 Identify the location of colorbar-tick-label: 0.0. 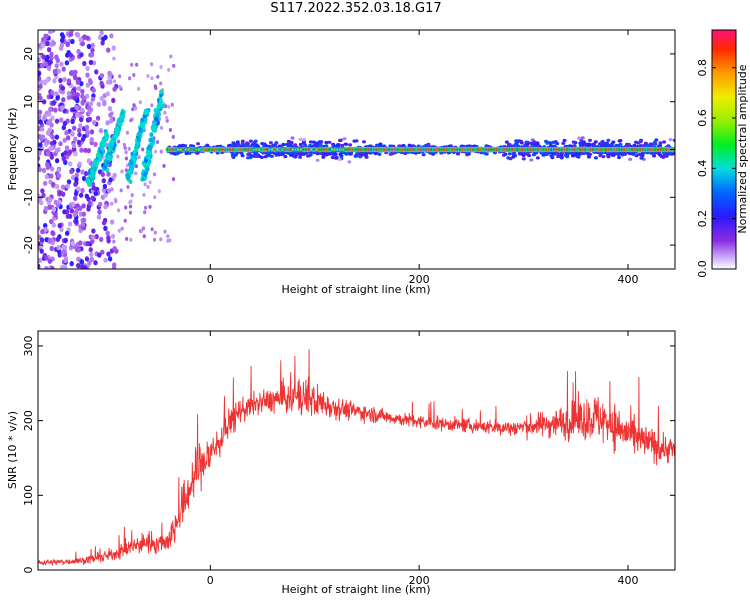
(702, 269).